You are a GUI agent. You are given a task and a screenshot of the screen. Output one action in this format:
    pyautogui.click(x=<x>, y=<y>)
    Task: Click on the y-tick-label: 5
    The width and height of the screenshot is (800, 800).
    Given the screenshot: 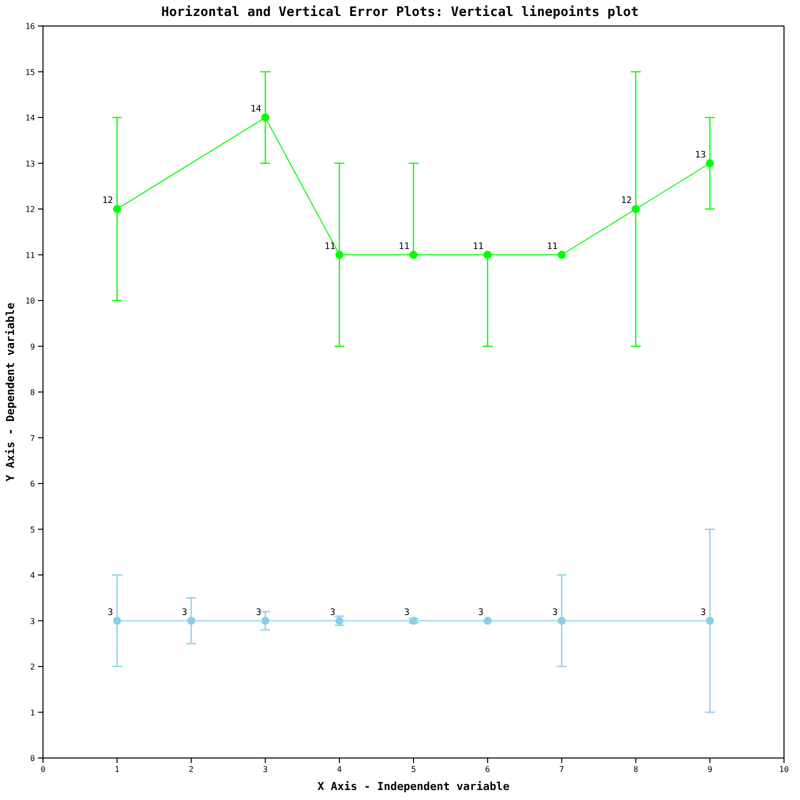 What is the action you would take?
    pyautogui.click(x=33, y=529)
    